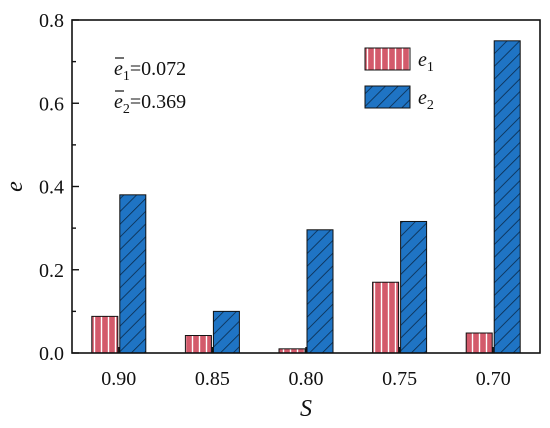 This screenshot has height=428, width=550. What do you see at coordinates (51, 104) in the screenshot?
I see `y-tick-label: 0.6` at bounding box center [51, 104].